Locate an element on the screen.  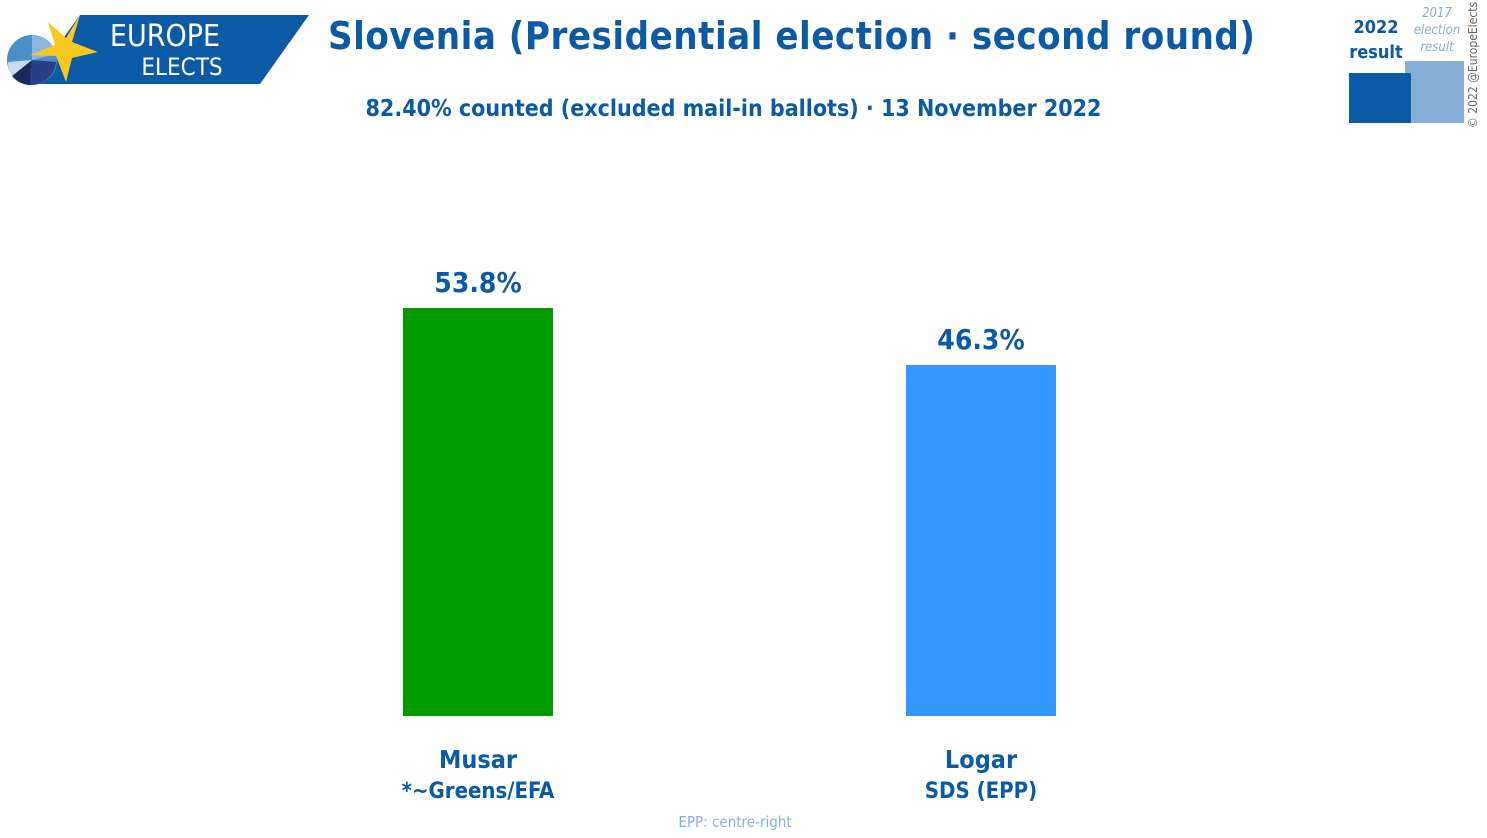
bar-logar is located at coordinates (981, 540).